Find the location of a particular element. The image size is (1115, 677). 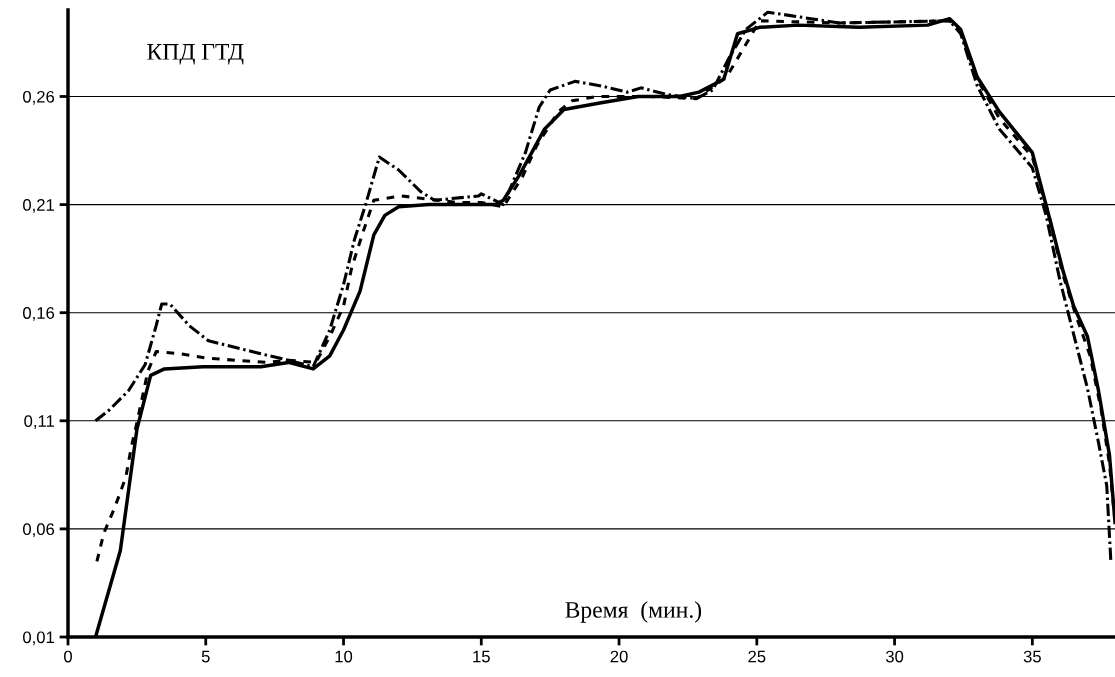

y-tick-label: 0,21 is located at coordinates (38, 205).